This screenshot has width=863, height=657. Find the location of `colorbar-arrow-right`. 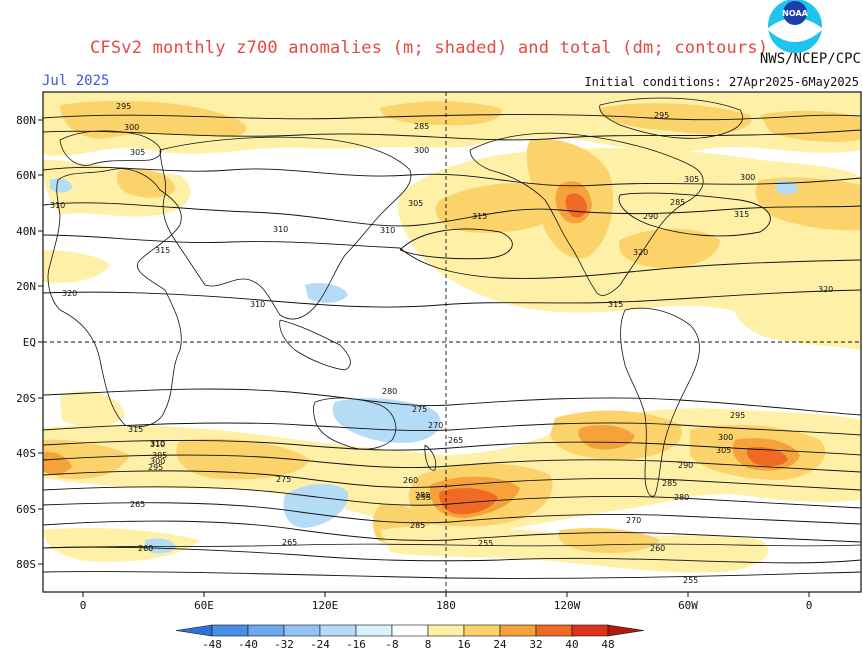

colorbar-arrow-right is located at coordinates (626, 630).